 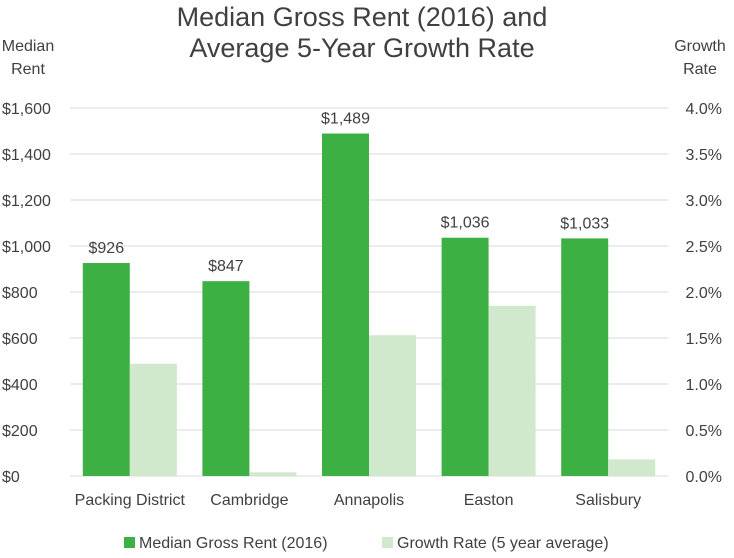 What do you see at coordinates (704, 477) in the screenshot?
I see `y-right-tick-label: 0.0%` at bounding box center [704, 477].